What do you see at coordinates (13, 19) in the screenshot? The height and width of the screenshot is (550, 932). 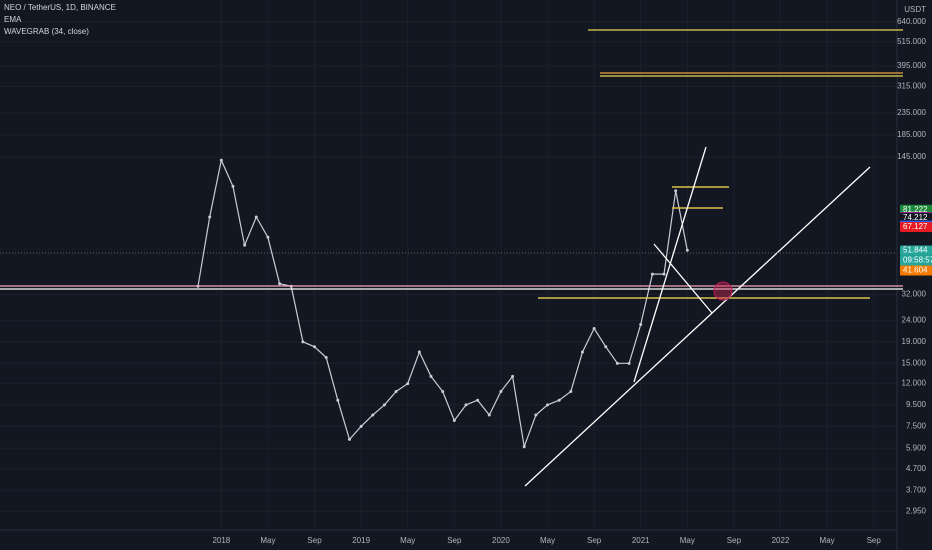 I see `indicator-label: EMA` at bounding box center [13, 19].